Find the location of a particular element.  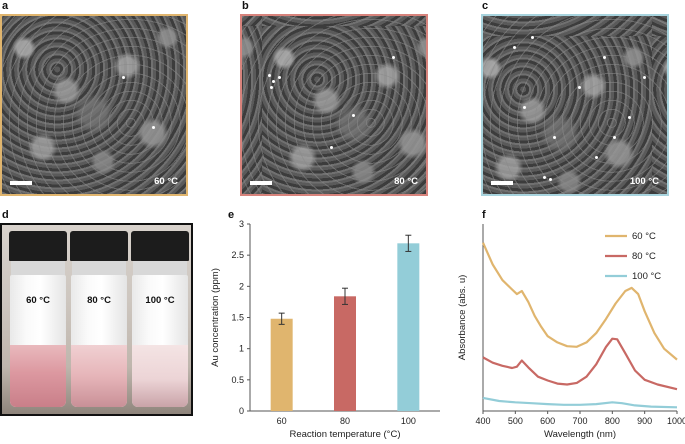

panel-letter-e: e is located at coordinates (231, 215).